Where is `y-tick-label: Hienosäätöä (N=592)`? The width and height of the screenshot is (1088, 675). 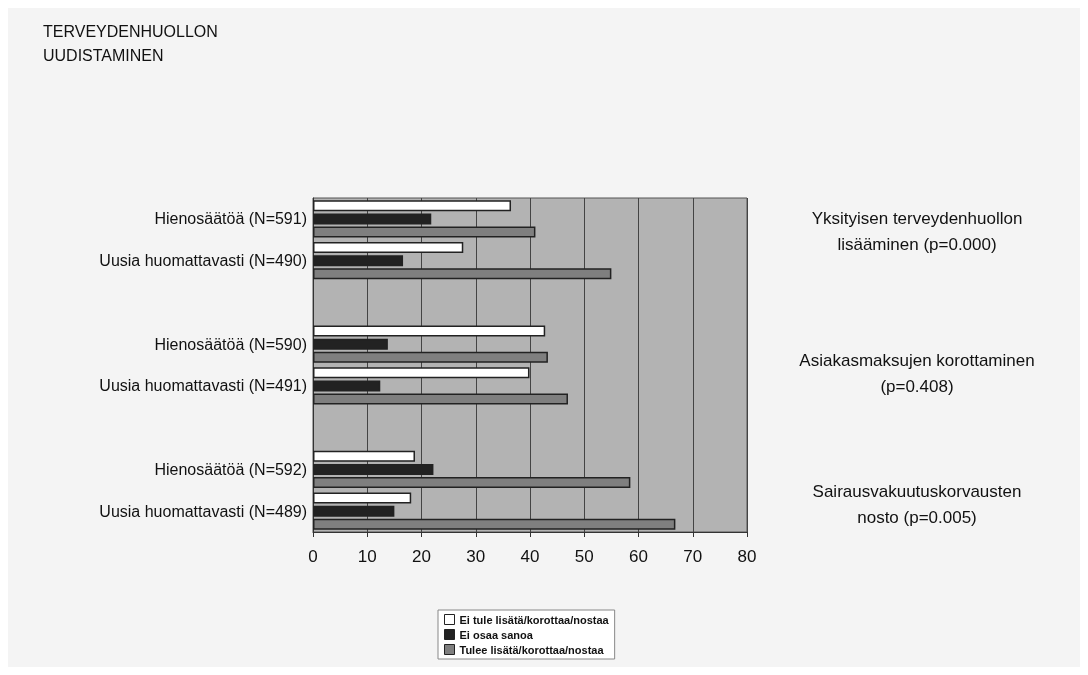 y-tick-label: Hienosäätöä (N=592) is located at coordinates (230, 469).